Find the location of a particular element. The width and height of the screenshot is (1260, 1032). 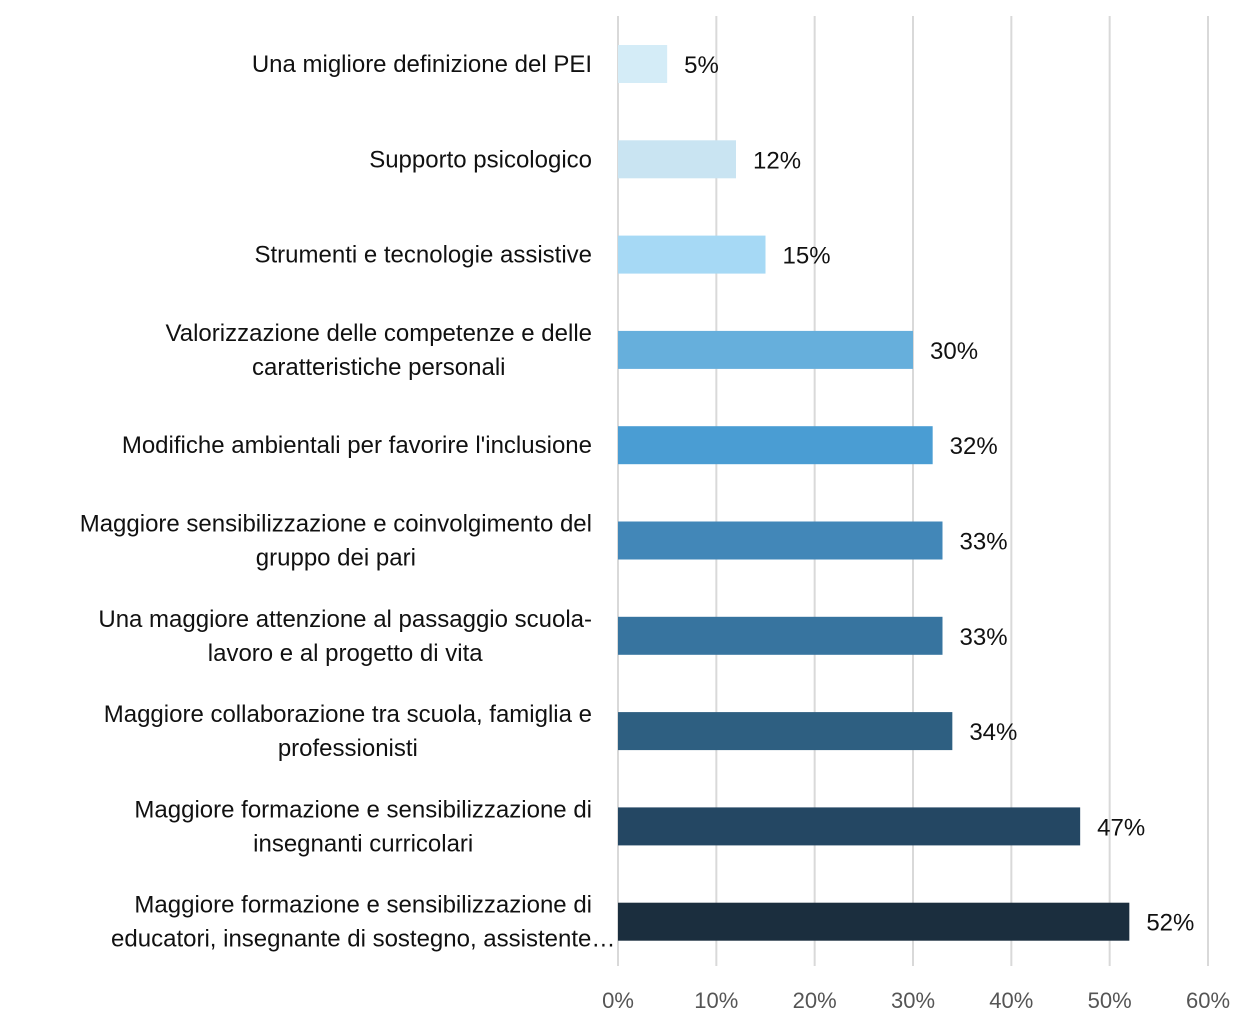

category-label: professionisti is located at coordinates (348, 748).